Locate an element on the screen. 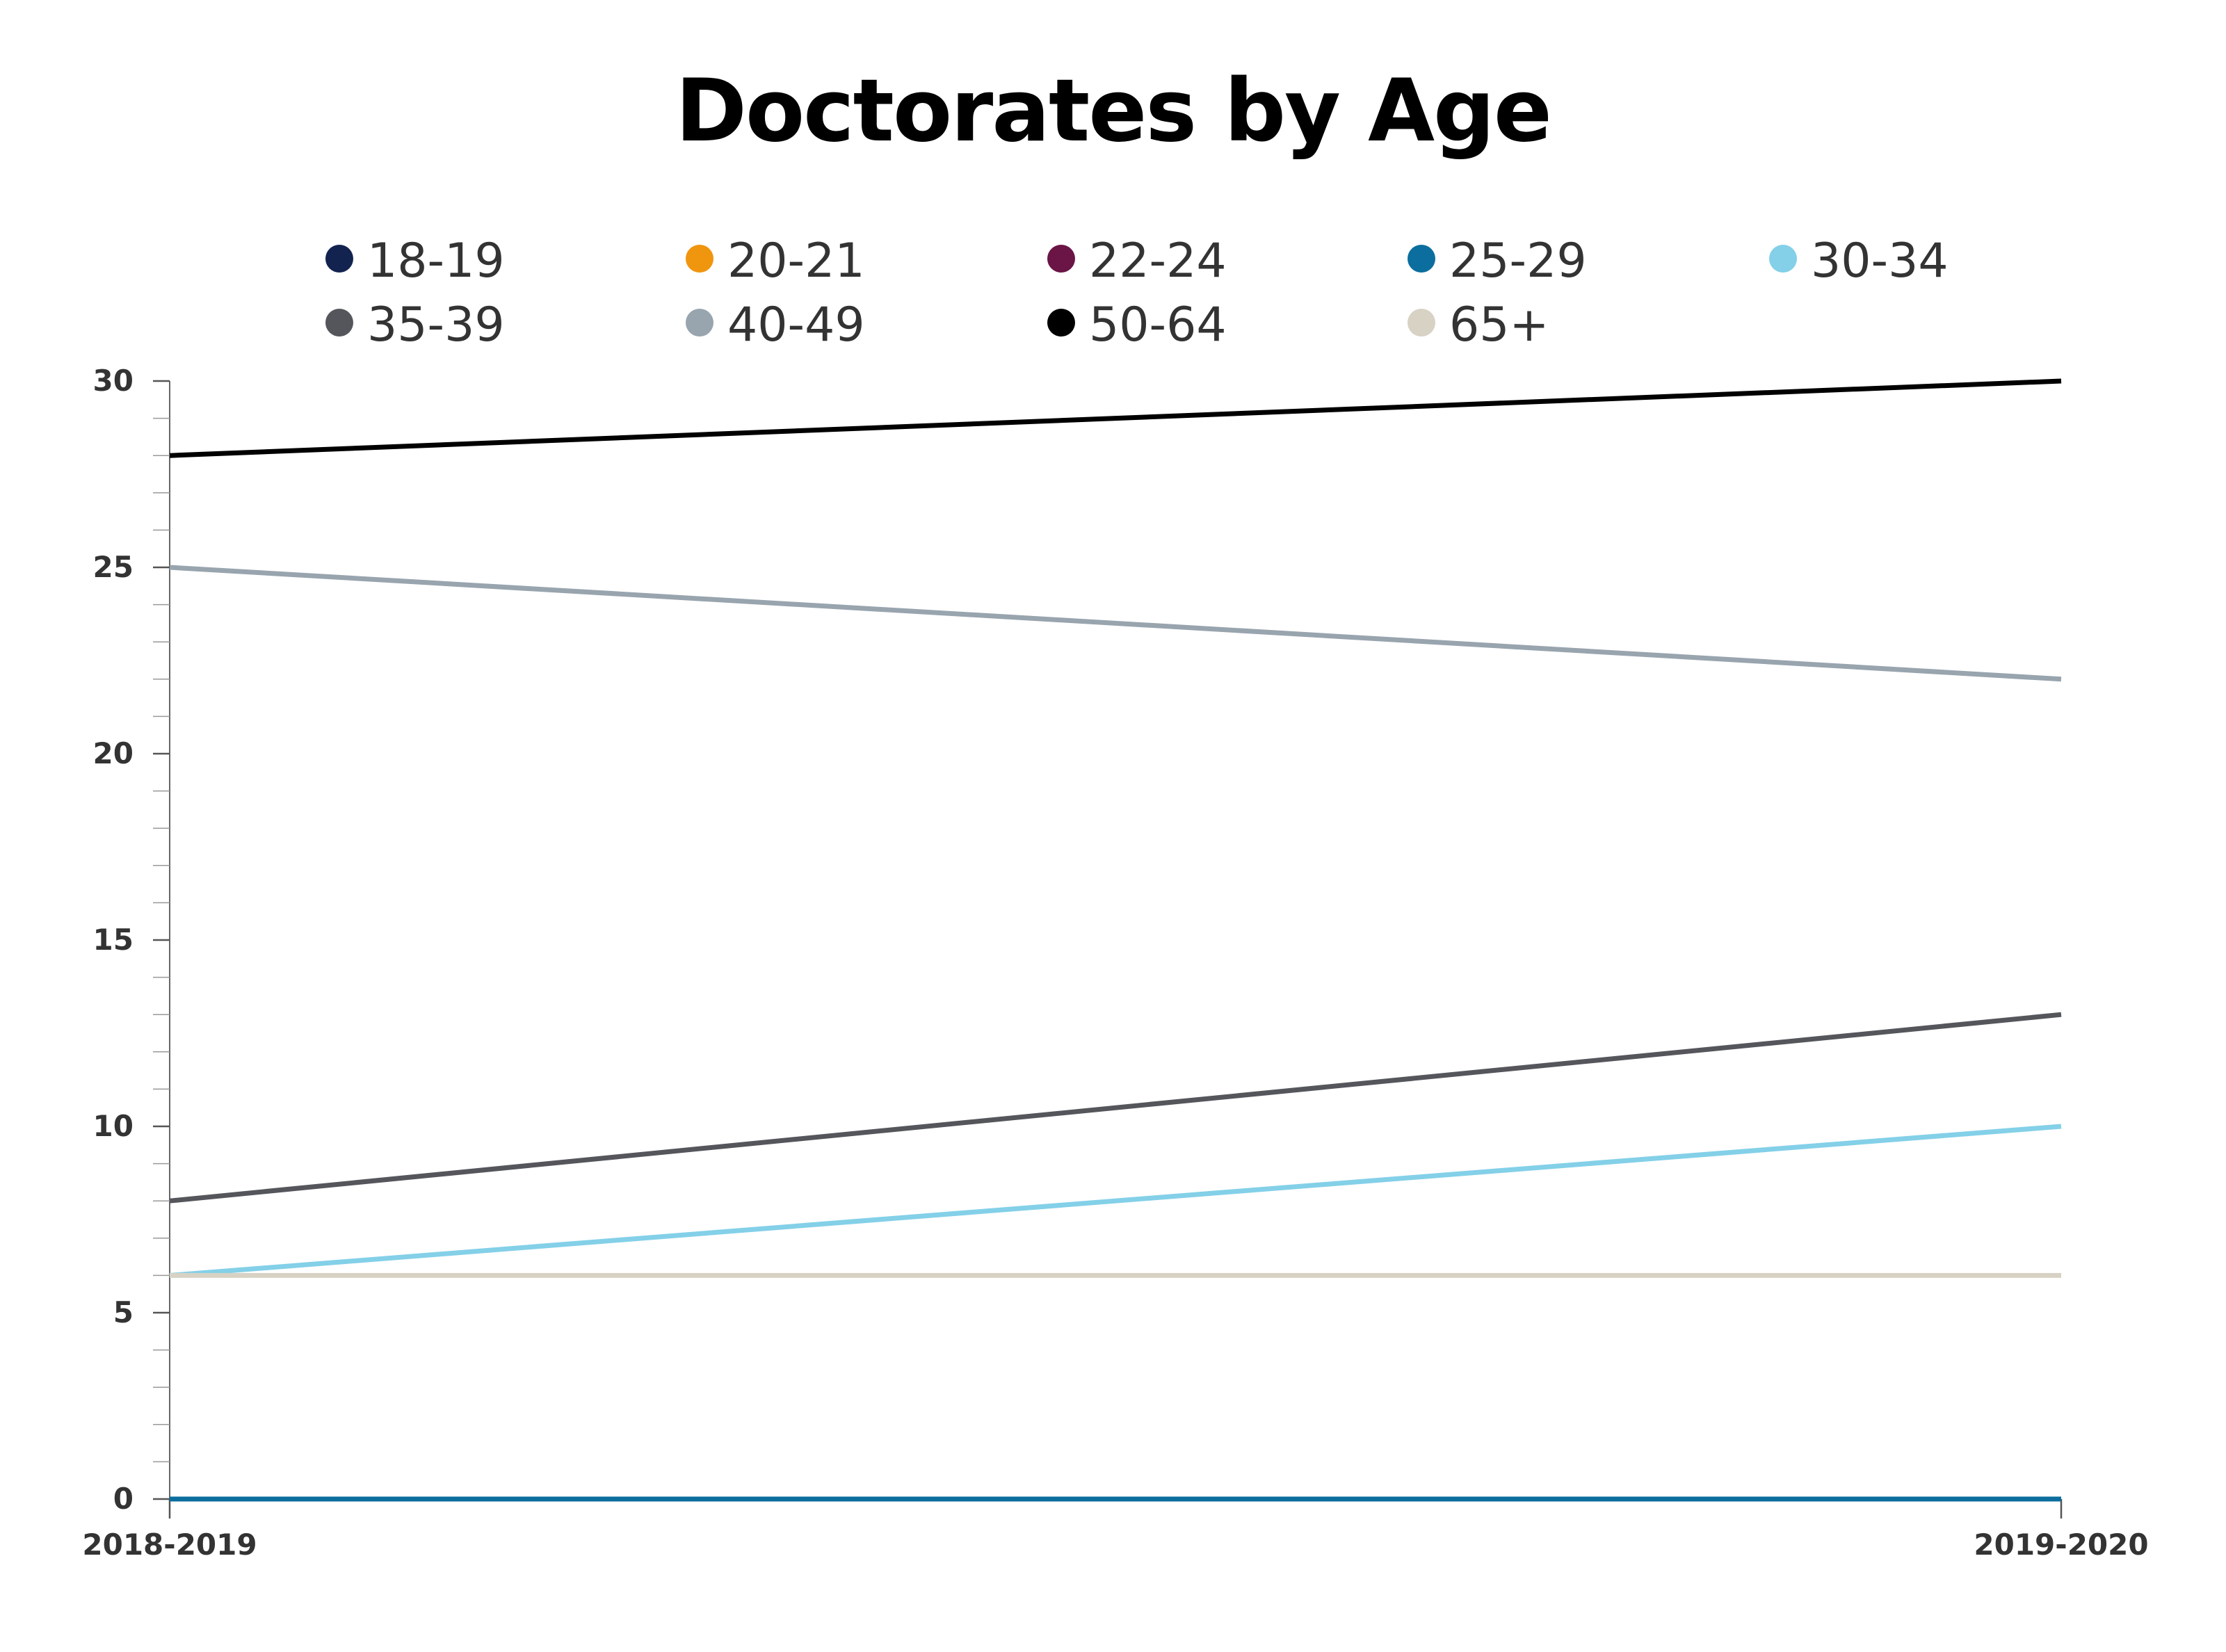 This screenshot has height=1652, width=2226. chart-title: Doctorates by Age is located at coordinates (1113, 111).